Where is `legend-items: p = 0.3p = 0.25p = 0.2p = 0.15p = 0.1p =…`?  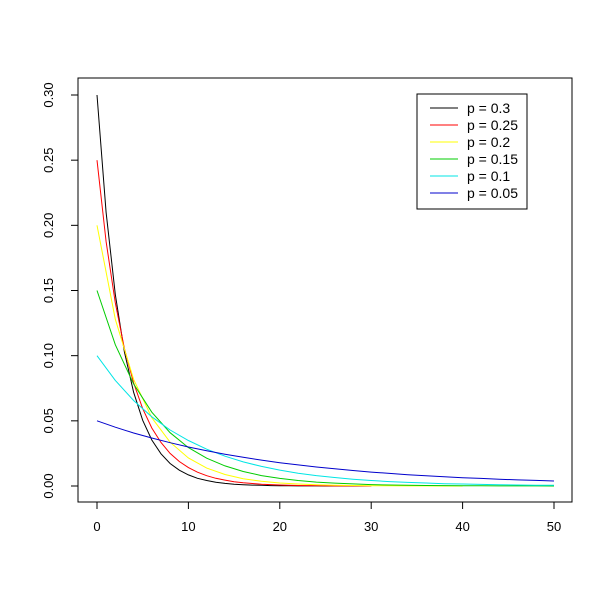
legend-items: p = 0.3p = 0.25p = 0.2p = 0.15p = 0.1p =… is located at coordinates (474, 150).